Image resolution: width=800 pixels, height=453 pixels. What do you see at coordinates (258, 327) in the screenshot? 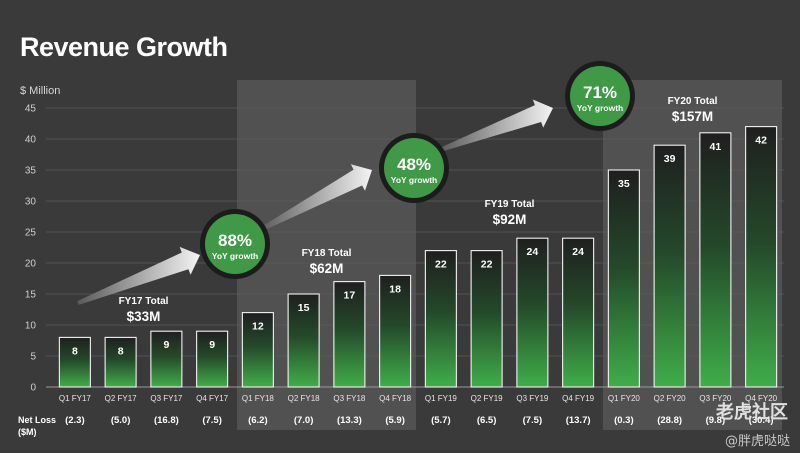
I see `bar-value-label: 12` at bounding box center [258, 327].